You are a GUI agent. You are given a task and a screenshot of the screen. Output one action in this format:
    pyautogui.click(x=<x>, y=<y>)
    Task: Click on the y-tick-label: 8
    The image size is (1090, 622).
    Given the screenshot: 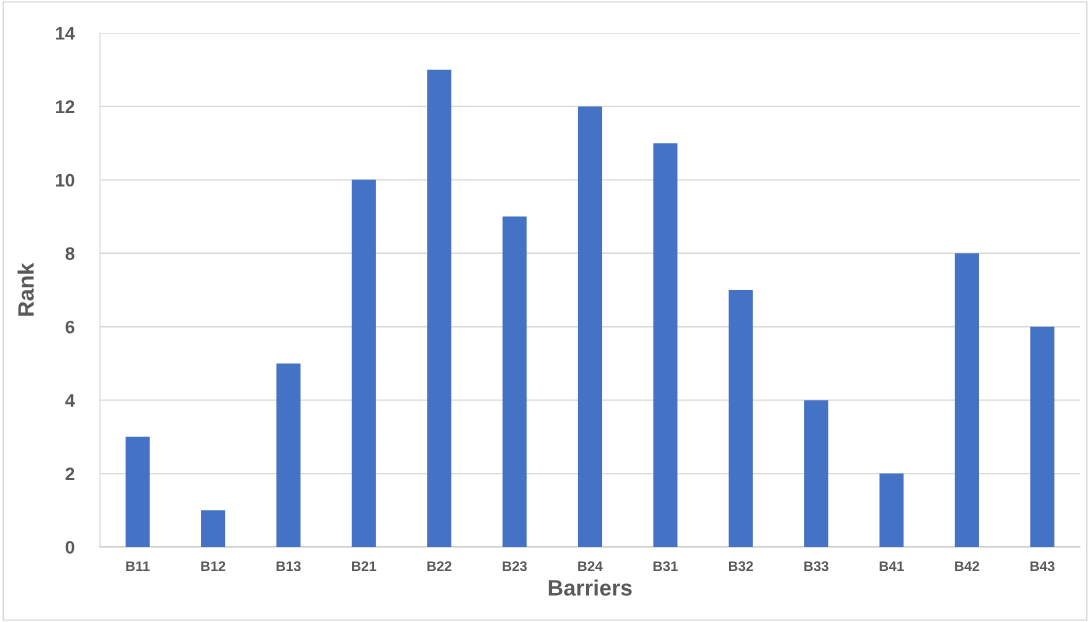 What is the action you would take?
    pyautogui.click(x=70, y=254)
    